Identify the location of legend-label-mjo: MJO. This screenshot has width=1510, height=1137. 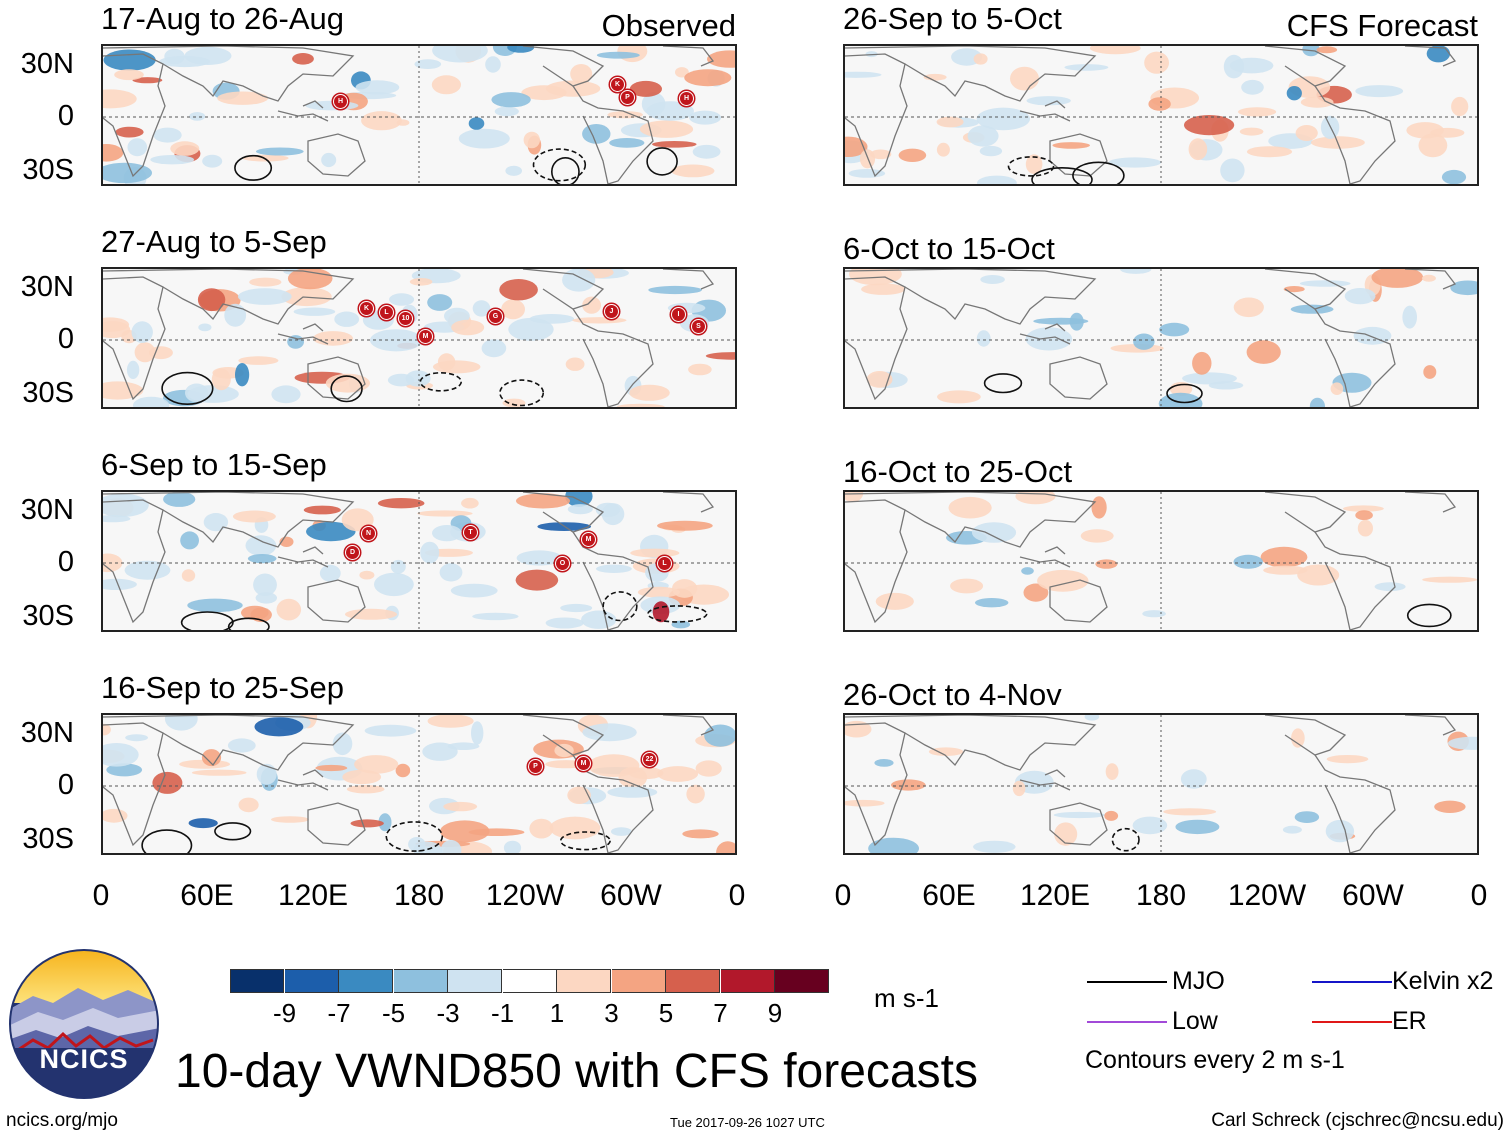
(1198, 981).